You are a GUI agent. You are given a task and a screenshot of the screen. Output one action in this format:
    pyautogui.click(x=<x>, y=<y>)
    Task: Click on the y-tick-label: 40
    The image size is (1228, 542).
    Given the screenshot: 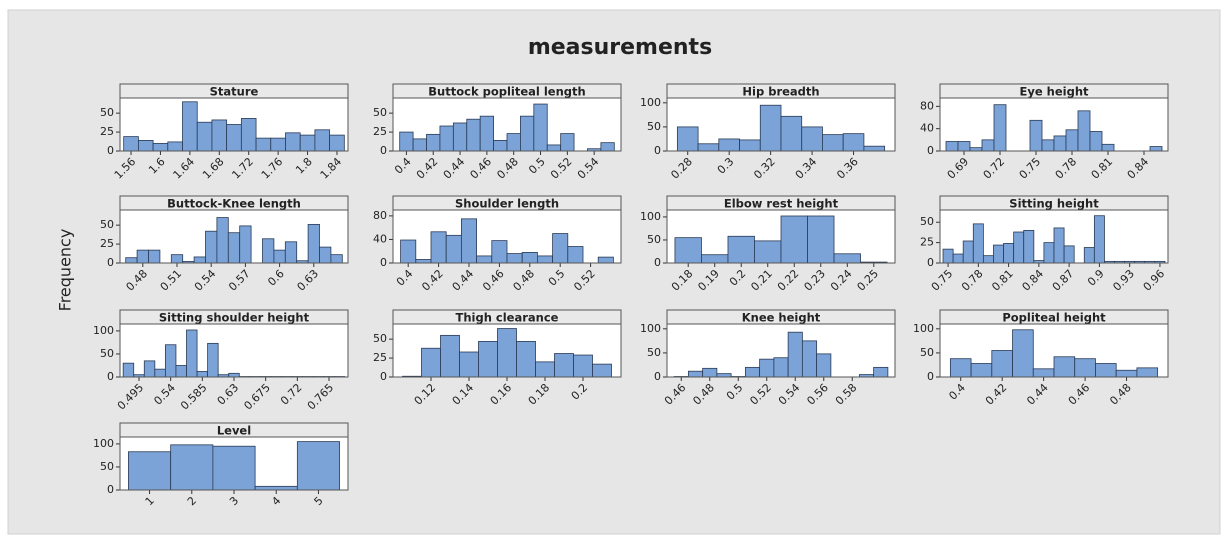 What is the action you would take?
    pyautogui.click(x=927, y=128)
    